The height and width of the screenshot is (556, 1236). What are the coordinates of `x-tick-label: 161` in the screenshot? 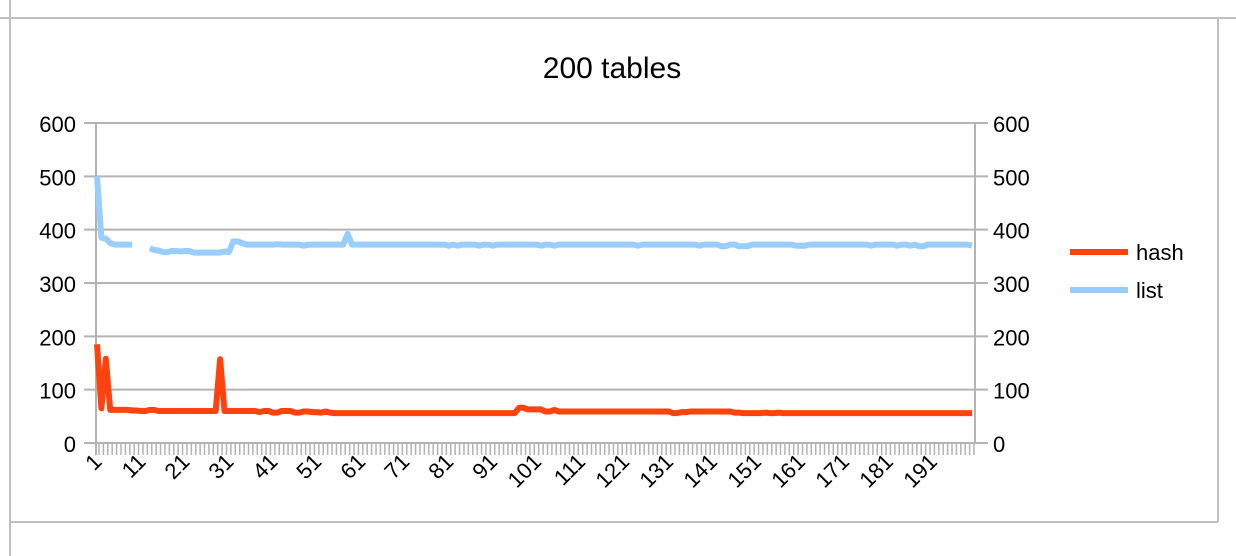 It's located at (788, 471).